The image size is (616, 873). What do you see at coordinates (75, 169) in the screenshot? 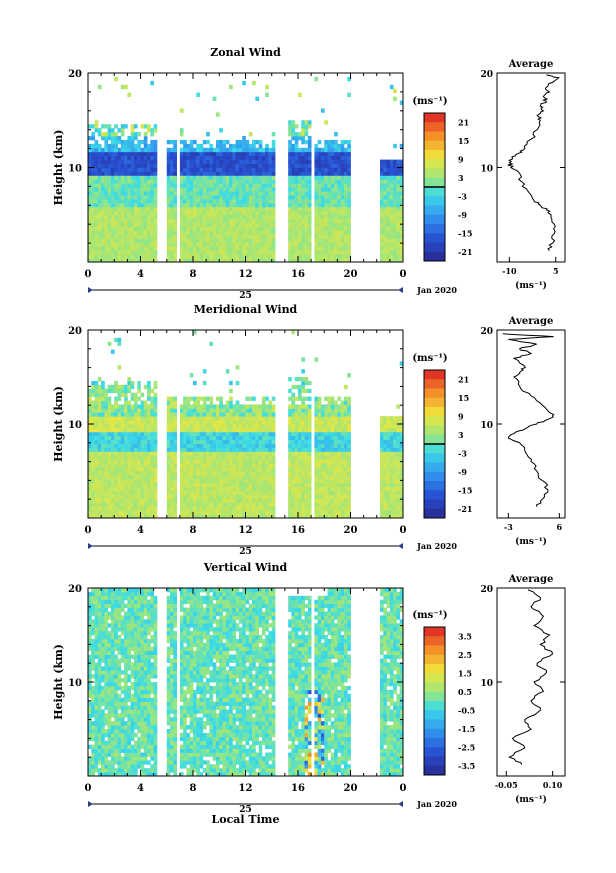
I see `y-tick-label: 10` at bounding box center [75, 169].